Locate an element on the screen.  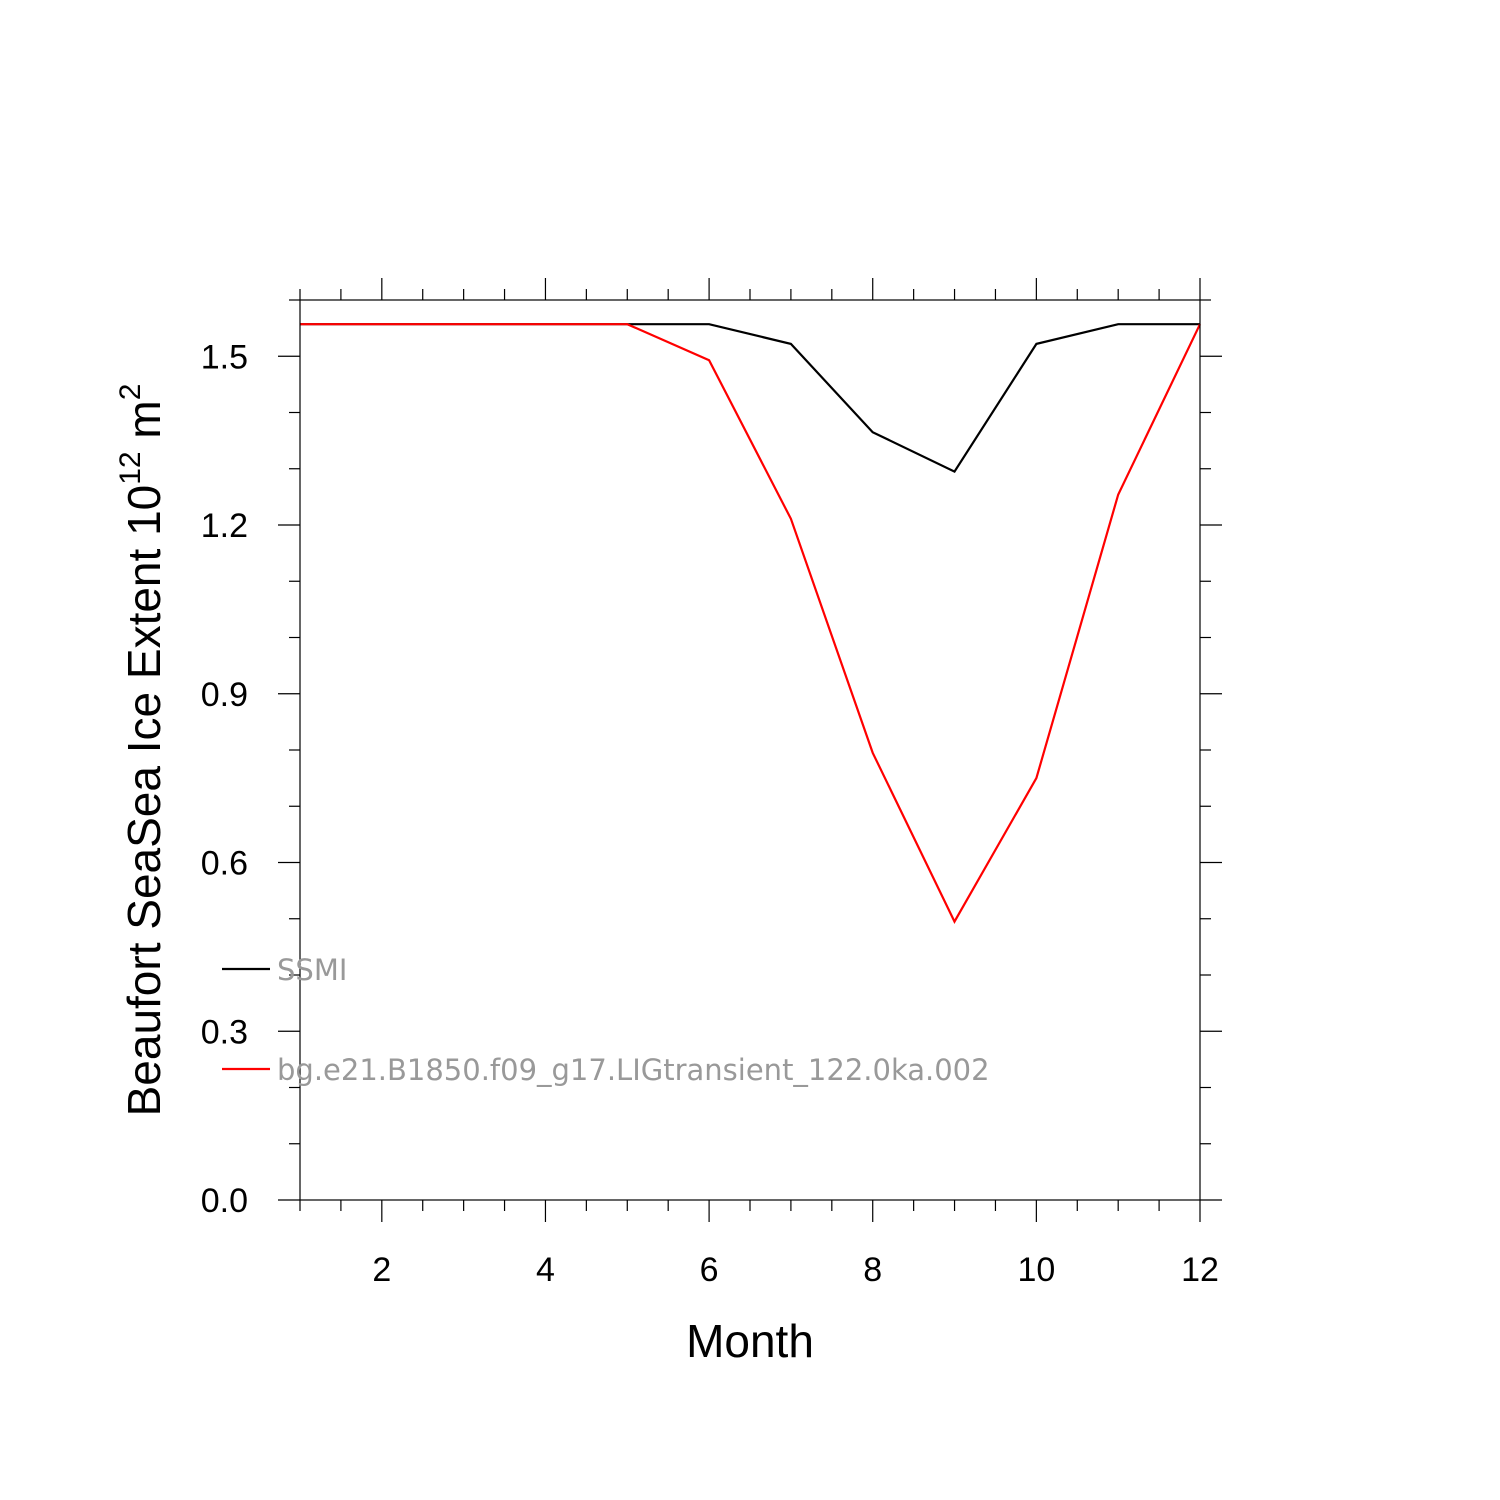
y-tick-label: 0.6 is located at coordinates (224, 864).